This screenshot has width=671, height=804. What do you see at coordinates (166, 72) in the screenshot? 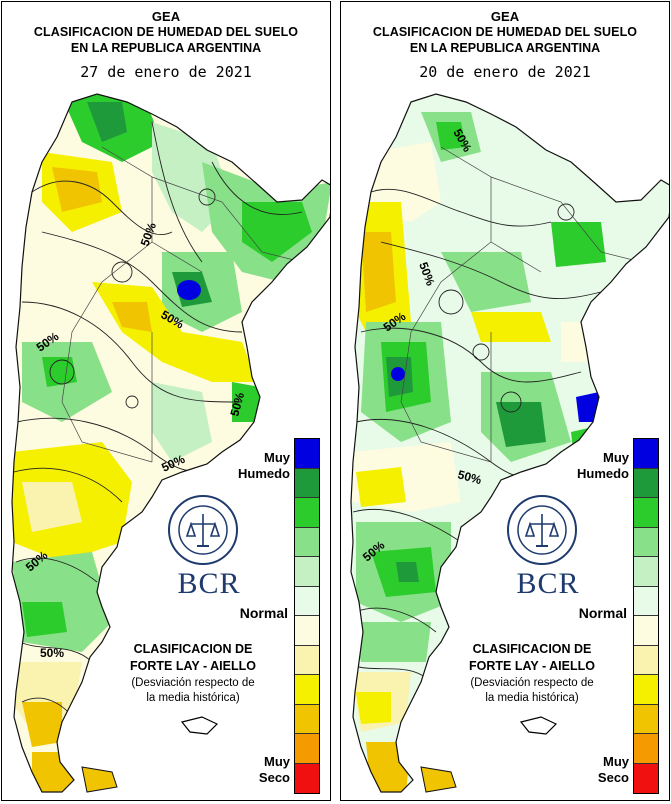
I see `map-date: 27 de enero de 2021` at bounding box center [166, 72].